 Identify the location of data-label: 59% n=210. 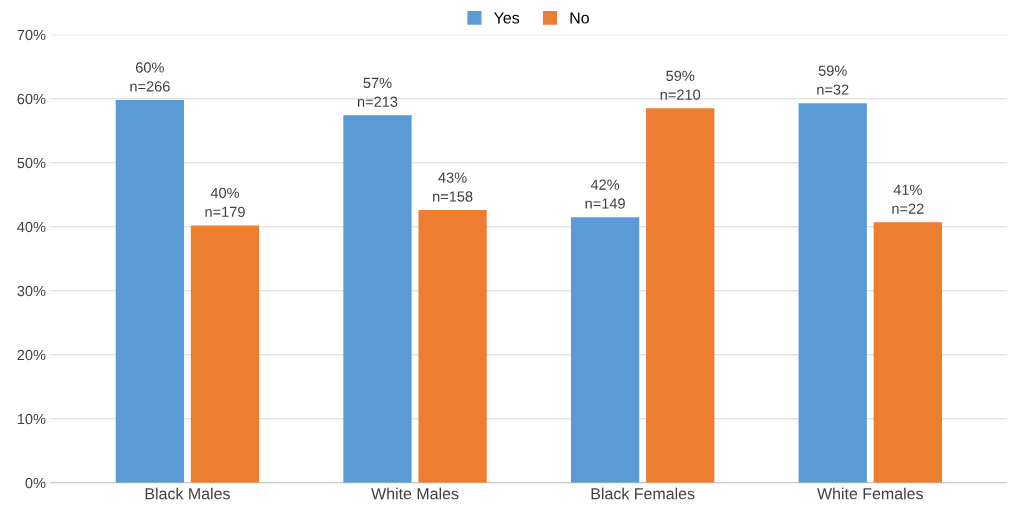
(680, 85).